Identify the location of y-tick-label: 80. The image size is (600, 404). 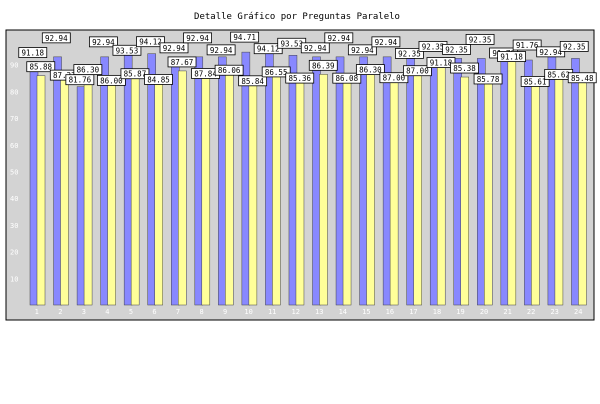
(14, 92).